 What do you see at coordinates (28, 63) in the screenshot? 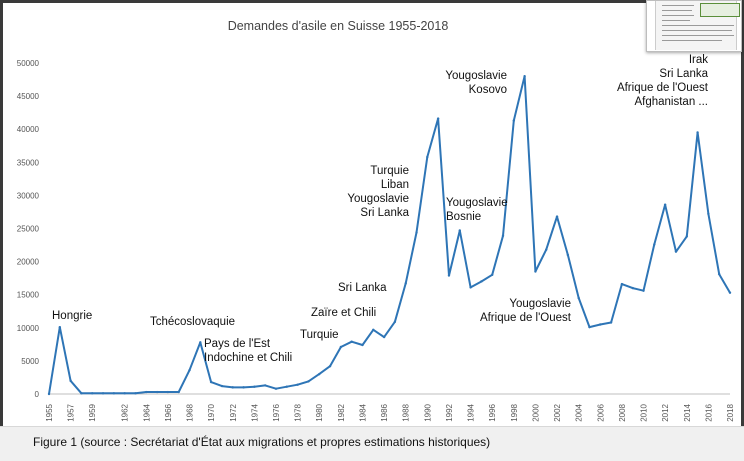
I see `y-tick-label: 50000` at bounding box center [28, 63].